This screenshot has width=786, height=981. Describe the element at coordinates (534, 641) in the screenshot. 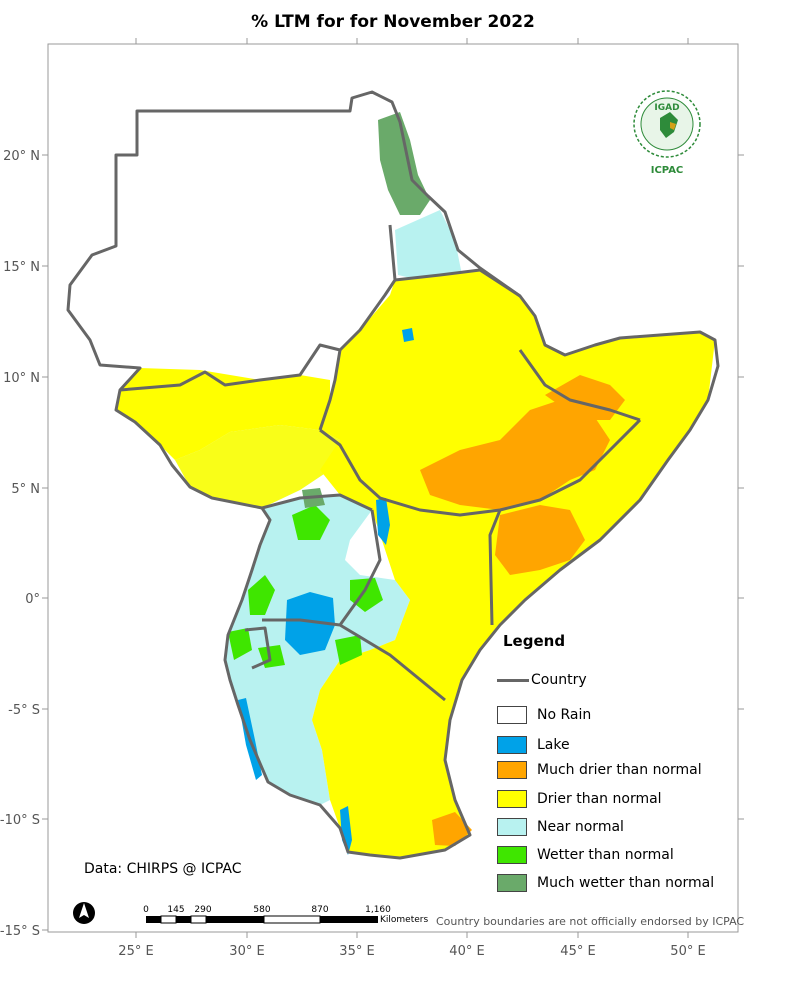

I see `legend-title: Legend` at that location.